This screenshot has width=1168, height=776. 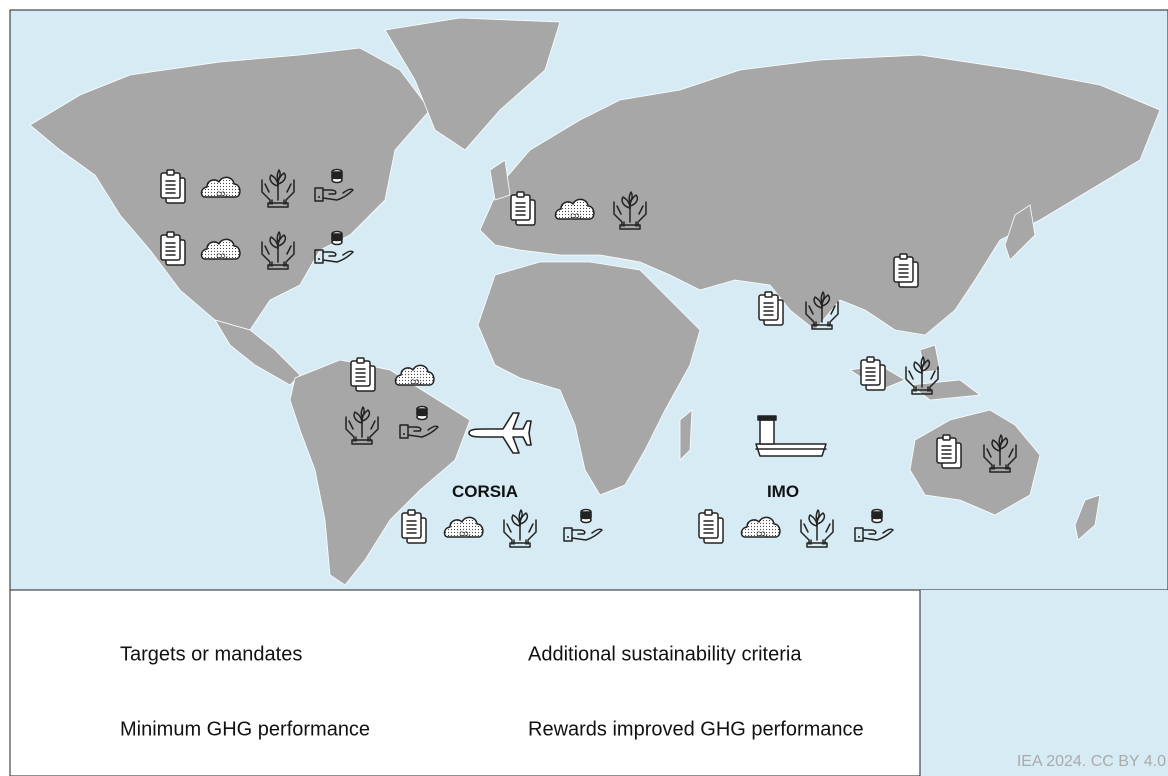 I want to click on madagascar, so click(x=686, y=435).